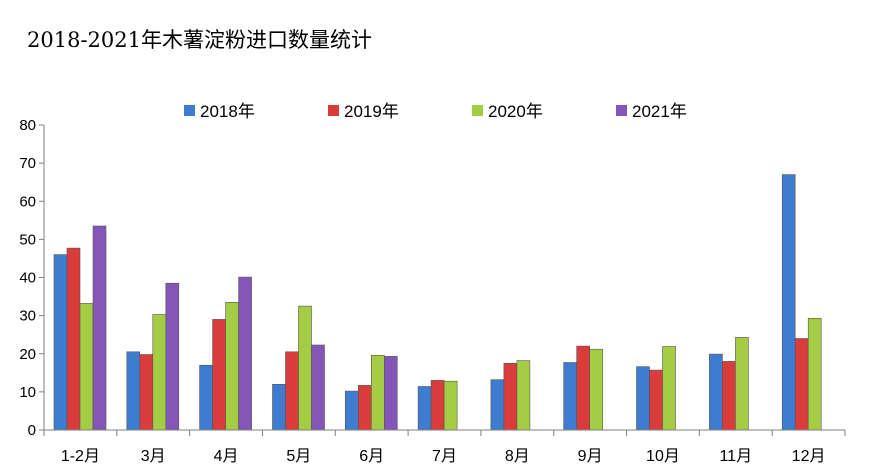  I want to click on bar-2019年-10月, so click(656, 400).